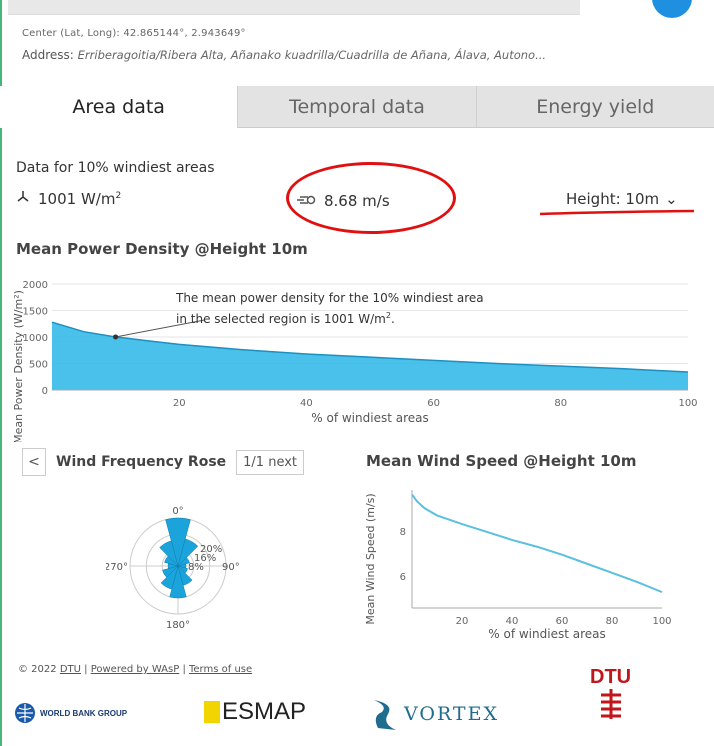  I want to click on rose-ring-label: 16%, so click(205, 558).